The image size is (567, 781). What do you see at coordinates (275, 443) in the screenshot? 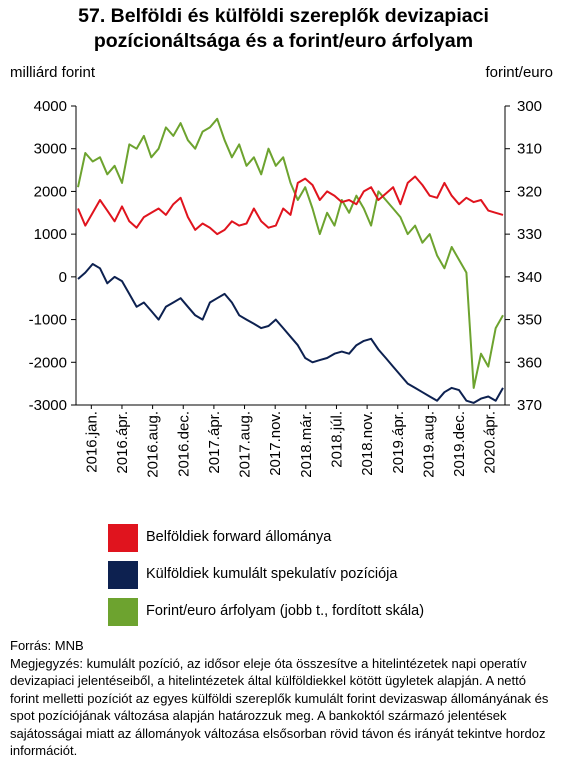
I see `x-tick-label: 2017.nov.` at bounding box center [275, 443].